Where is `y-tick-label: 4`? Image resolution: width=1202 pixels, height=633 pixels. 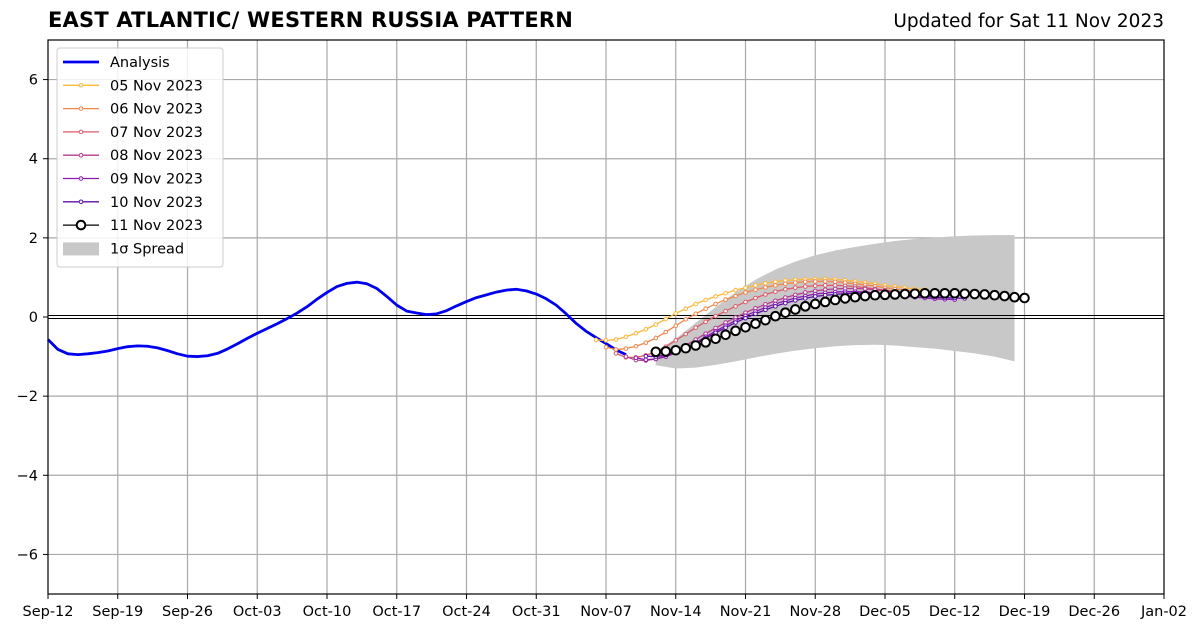 y-tick-label: 4 is located at coordinates (33, 160).